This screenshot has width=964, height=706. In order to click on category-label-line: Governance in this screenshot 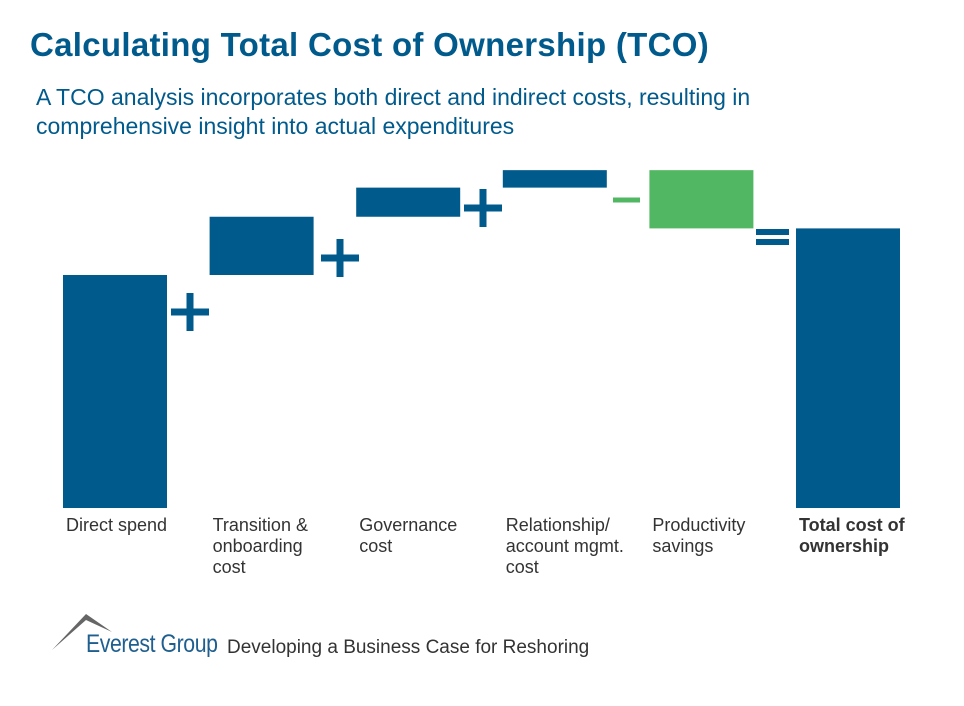, I will do `click(408, 525)`.